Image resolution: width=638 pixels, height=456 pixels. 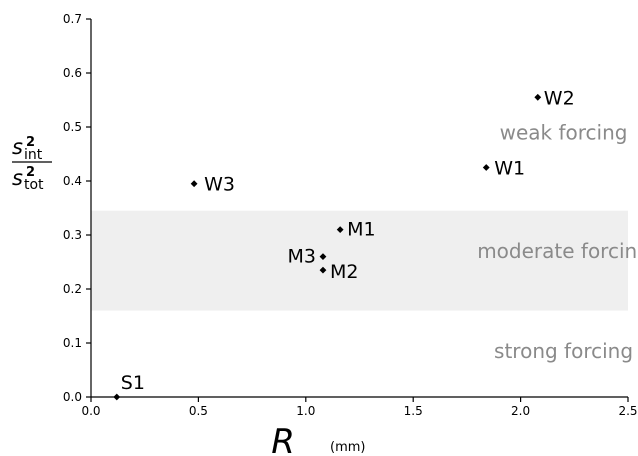 What do you see at coordinates (627, 411) in the screenshot?
I see `x-tick-label-2.5: 2.5` at bounding box center [627, 411].